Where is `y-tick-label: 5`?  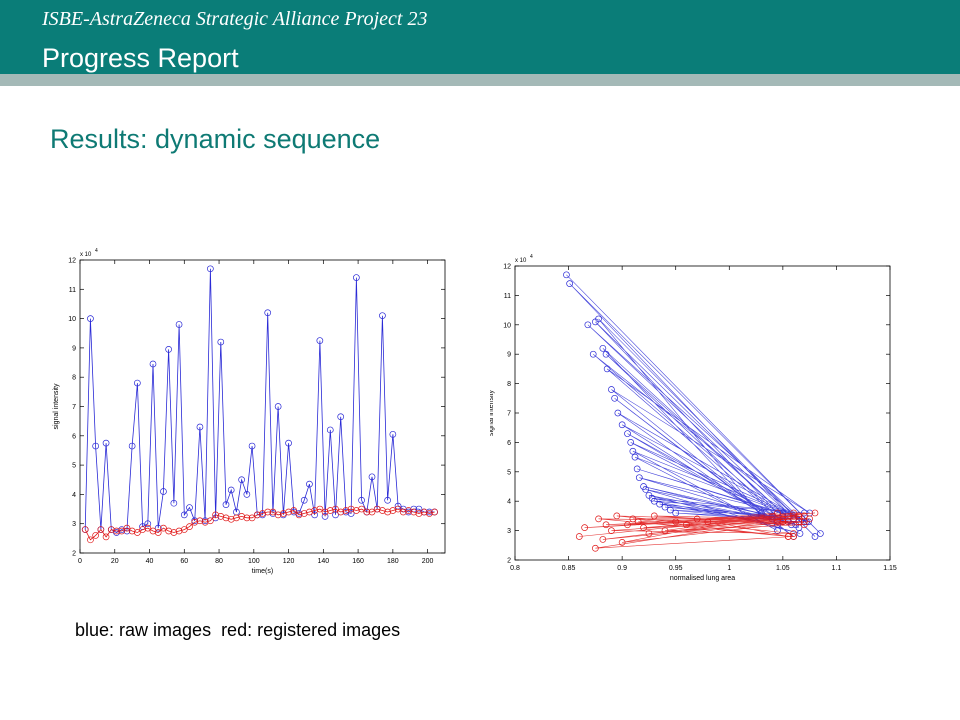
y-tick-label: 5 is located at coordinates (74, 466).